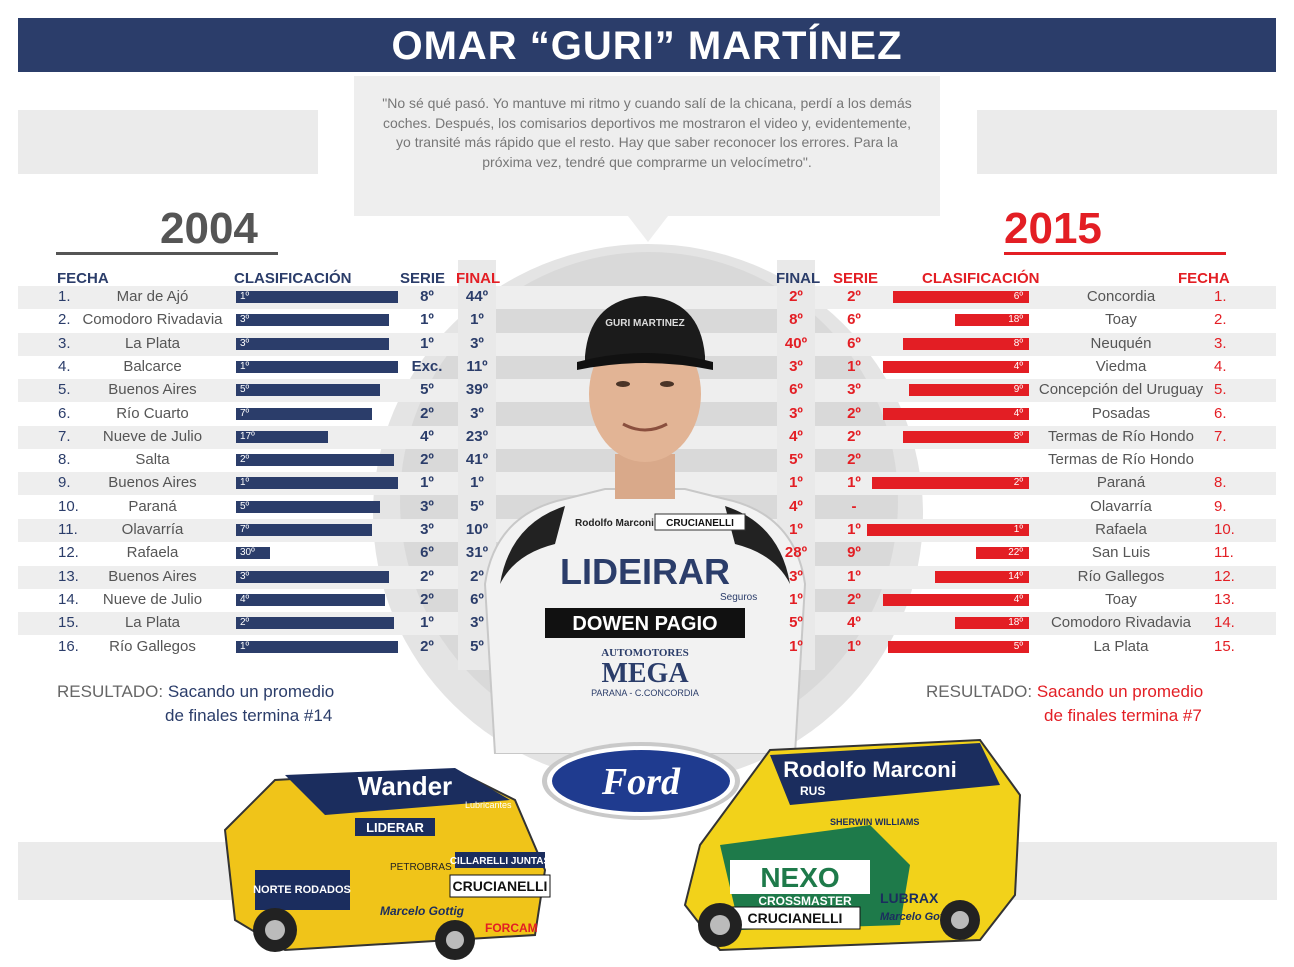 The width and height of the screenshot is (1294, 967). I want to click on table-row-serie: 5º, so click(427, 390).